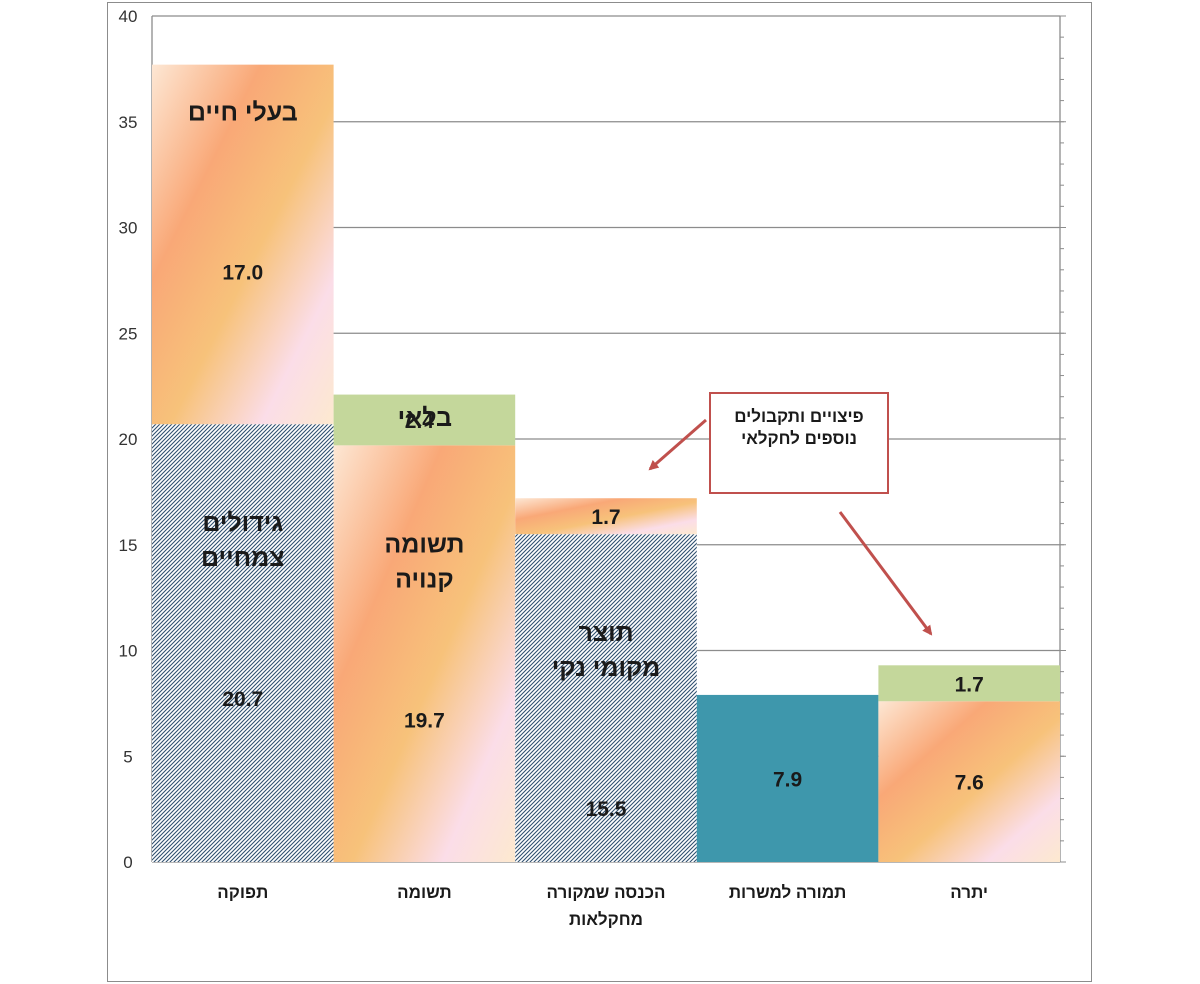  I want to click on y-tick-label: 35, so click(128, 122).